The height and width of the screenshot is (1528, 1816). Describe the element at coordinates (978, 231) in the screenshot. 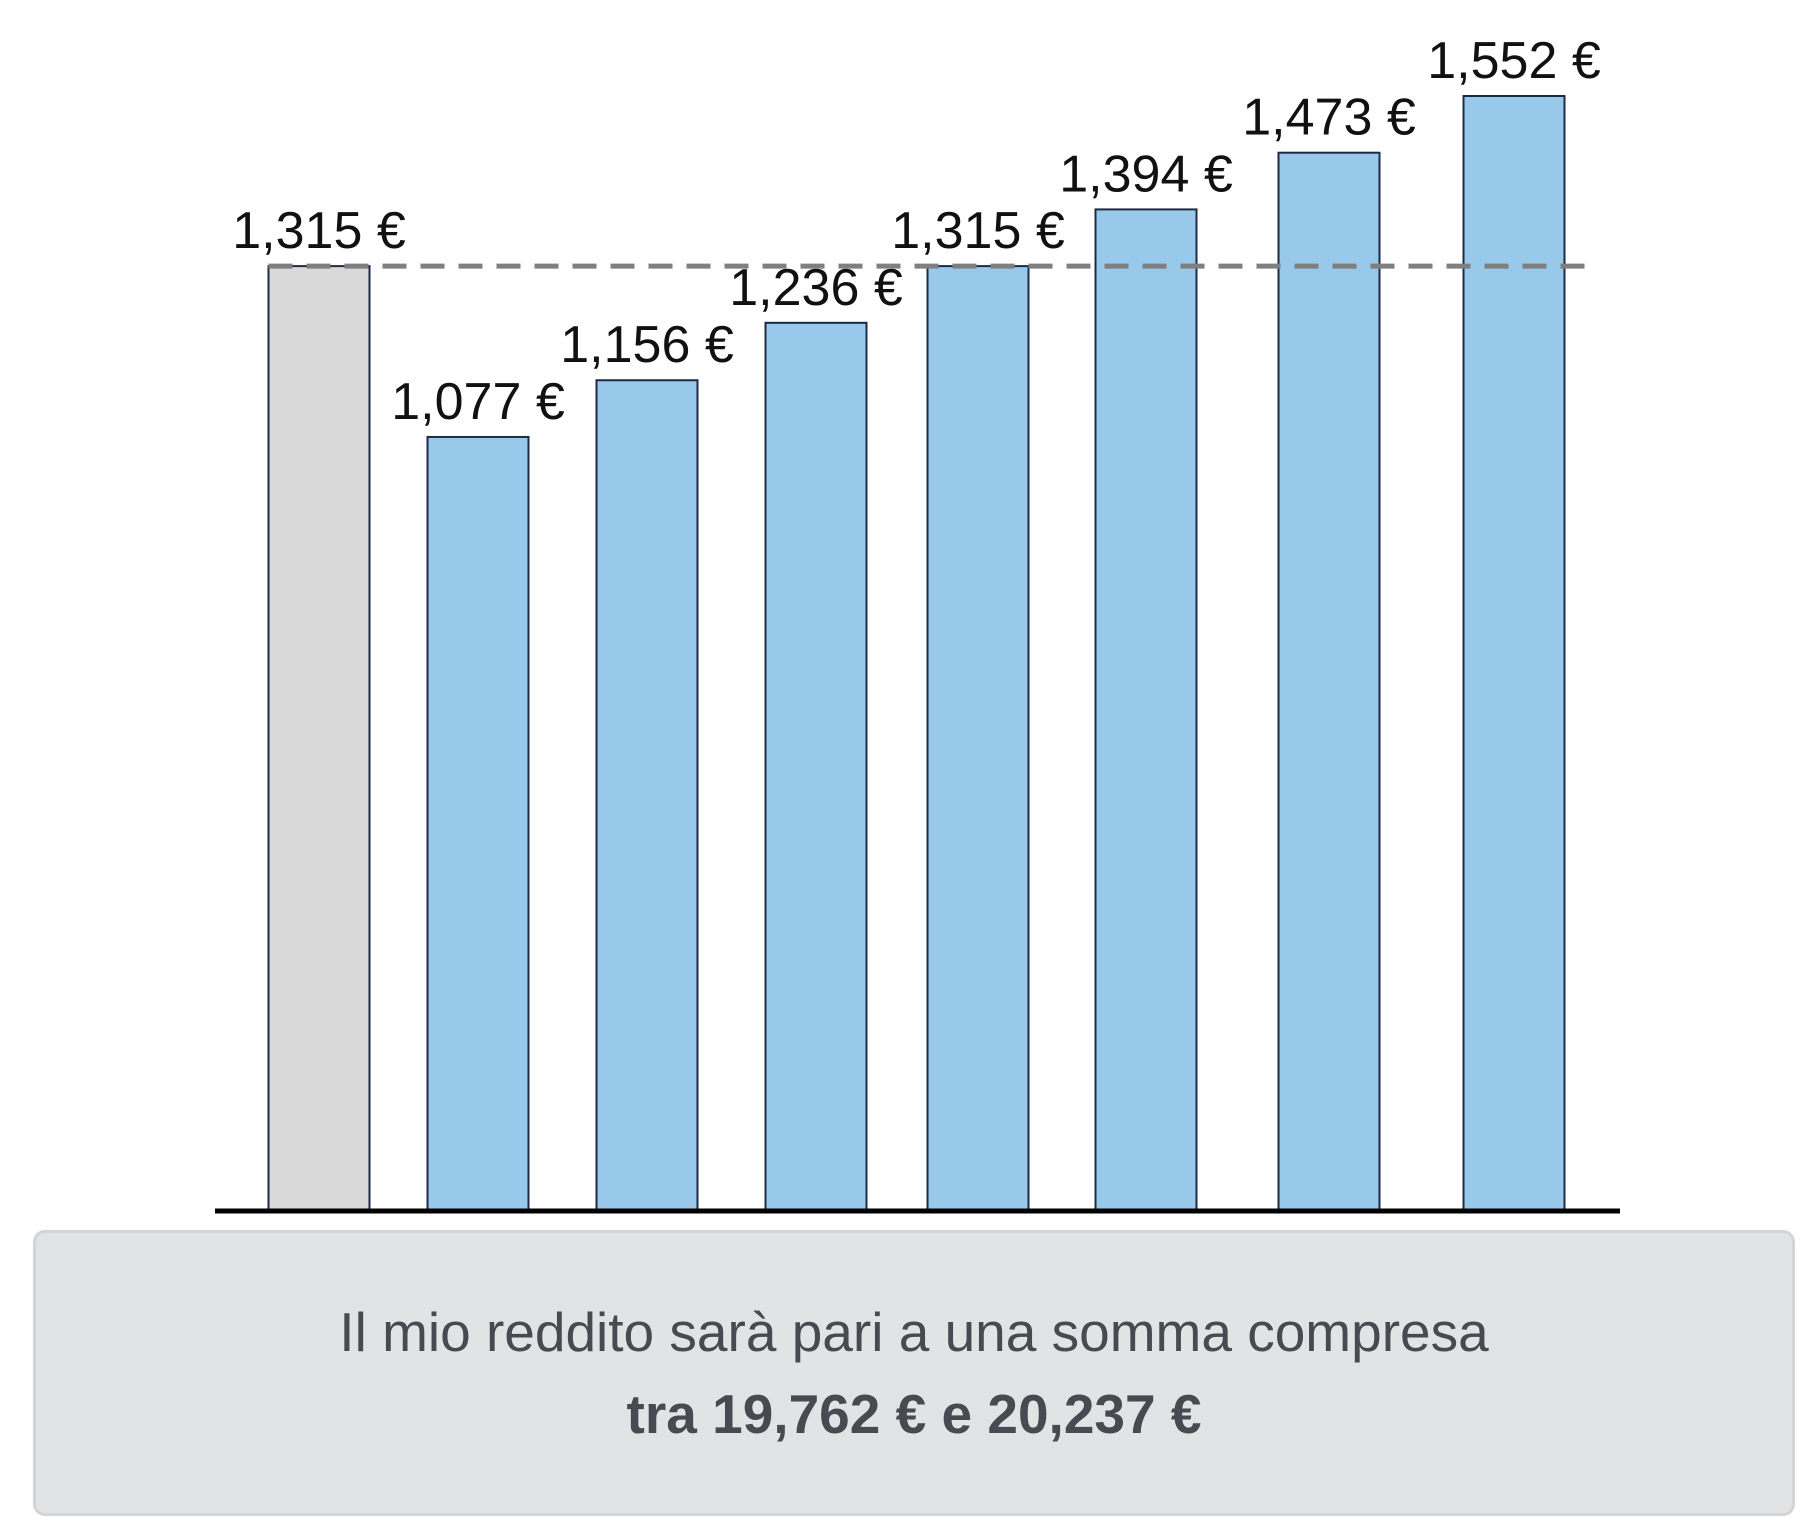

I see `bar-value-label-5: 1,315 €` at that location.